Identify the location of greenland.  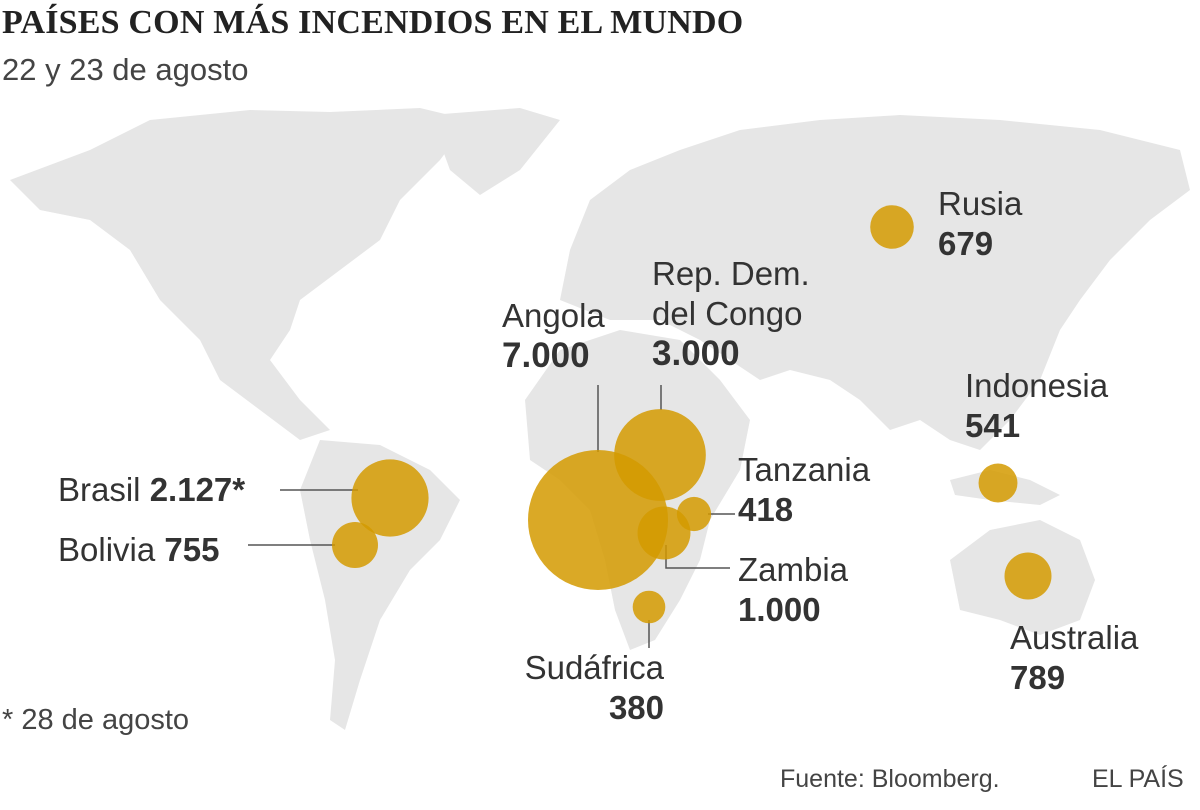
(495, 151).